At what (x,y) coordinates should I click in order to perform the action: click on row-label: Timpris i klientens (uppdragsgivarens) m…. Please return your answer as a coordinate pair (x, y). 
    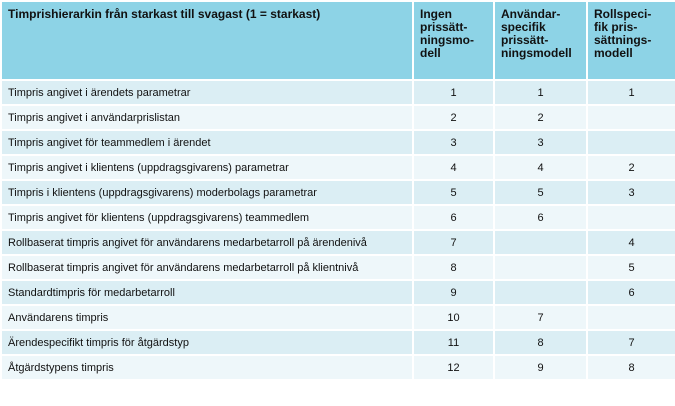
    Looking at the image, I should click on (207, 192).